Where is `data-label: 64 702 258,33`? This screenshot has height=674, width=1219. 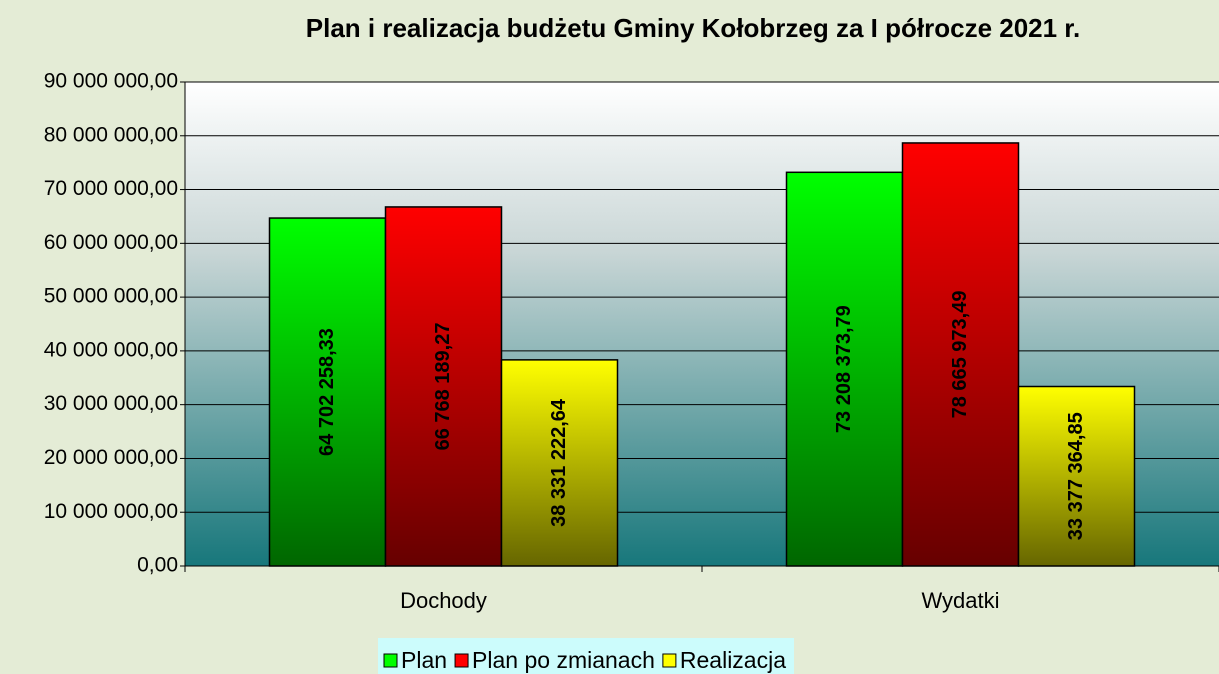
data-label: 64 702 258,33 is located at coordinates (327, 392).